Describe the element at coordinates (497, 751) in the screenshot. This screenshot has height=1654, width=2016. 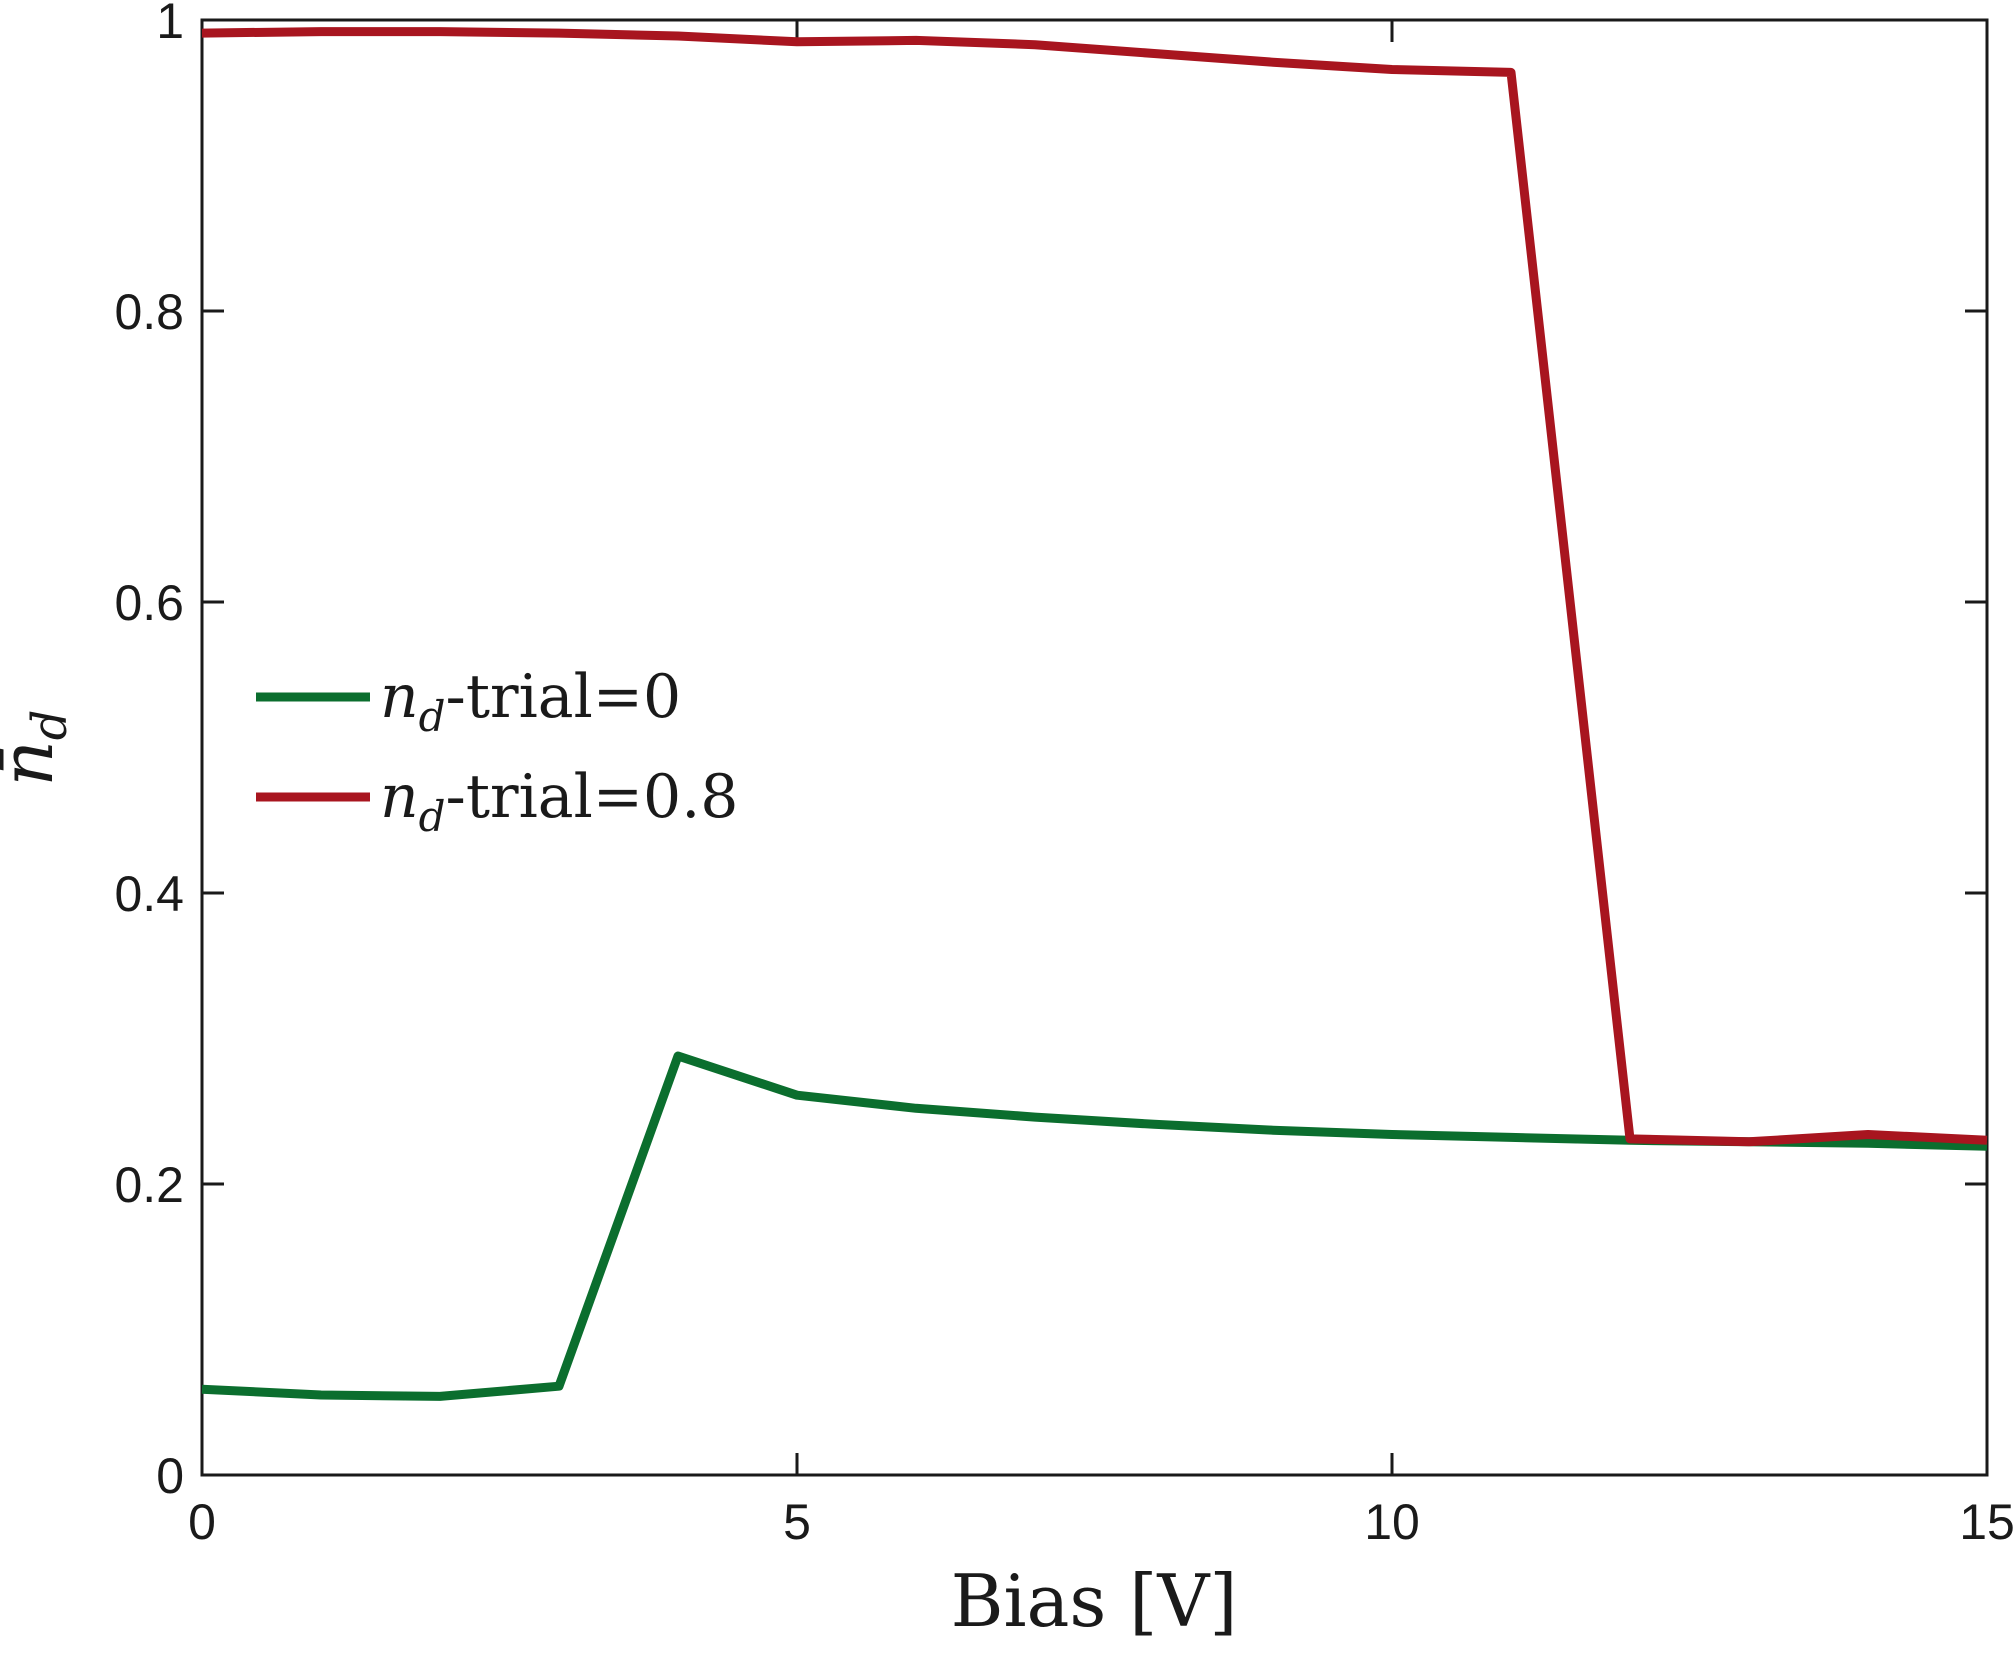
I see `legend: nd-trial=0 nd-trial=0.8` at that location.